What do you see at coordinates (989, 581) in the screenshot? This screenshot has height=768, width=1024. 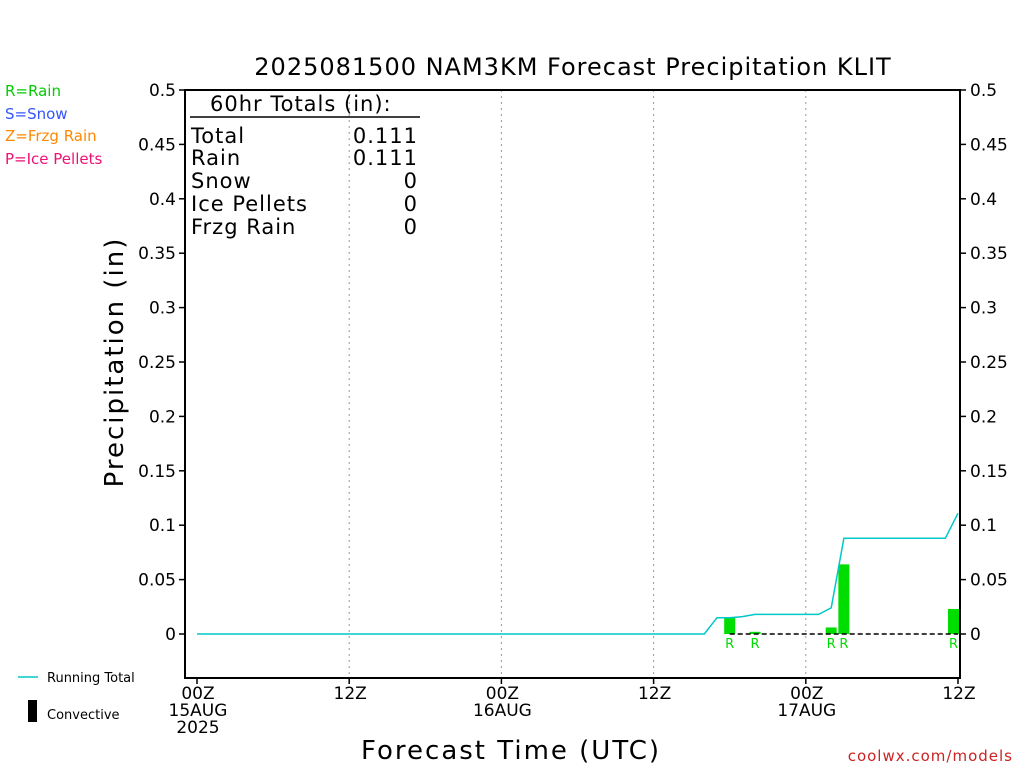 I see `y-tick-label-right: 0.05` at bounding box center [989, 581].